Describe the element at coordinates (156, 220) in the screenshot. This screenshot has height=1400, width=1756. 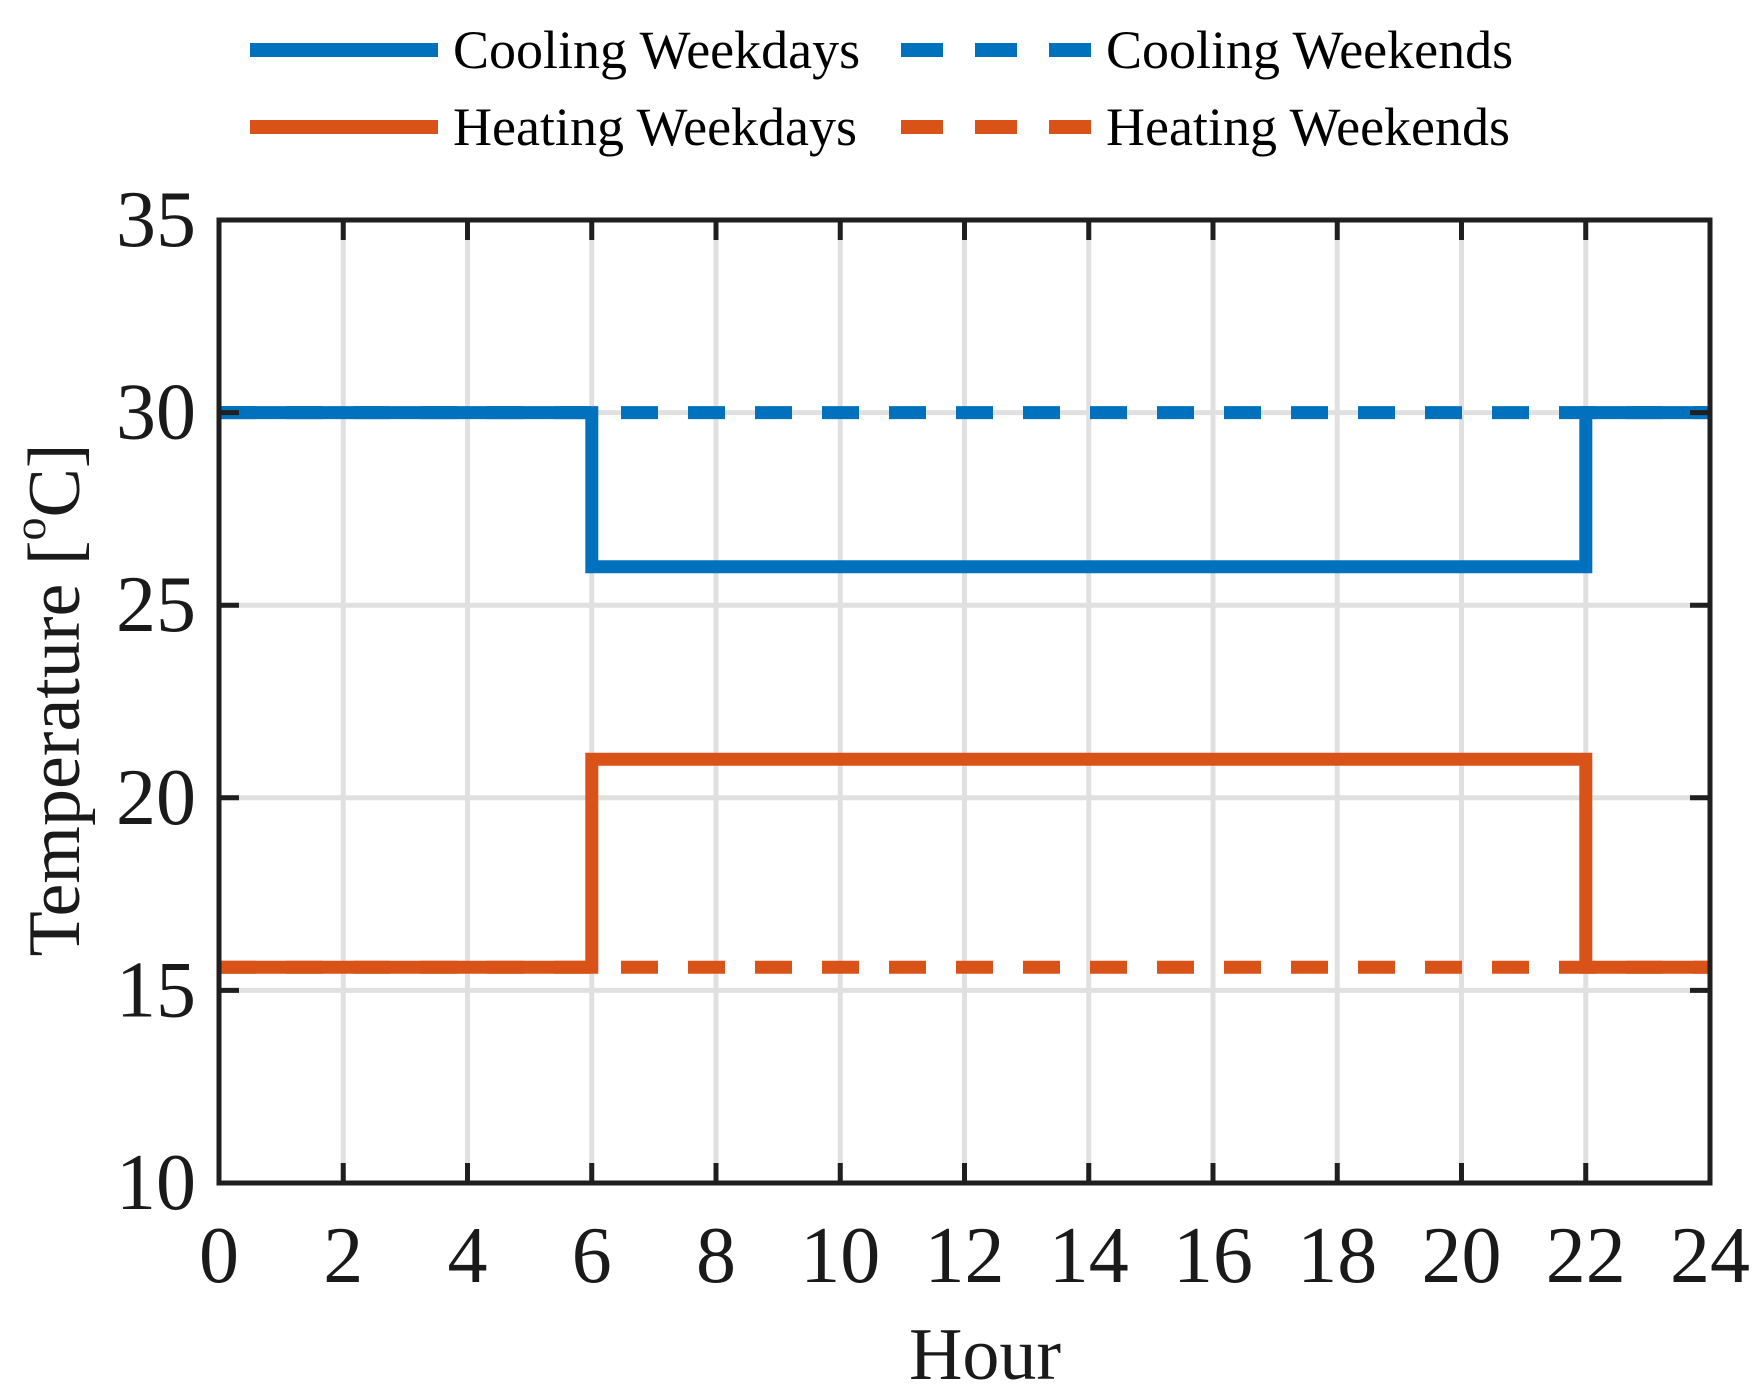
I see `y-tick-label-35: 35` at that location.